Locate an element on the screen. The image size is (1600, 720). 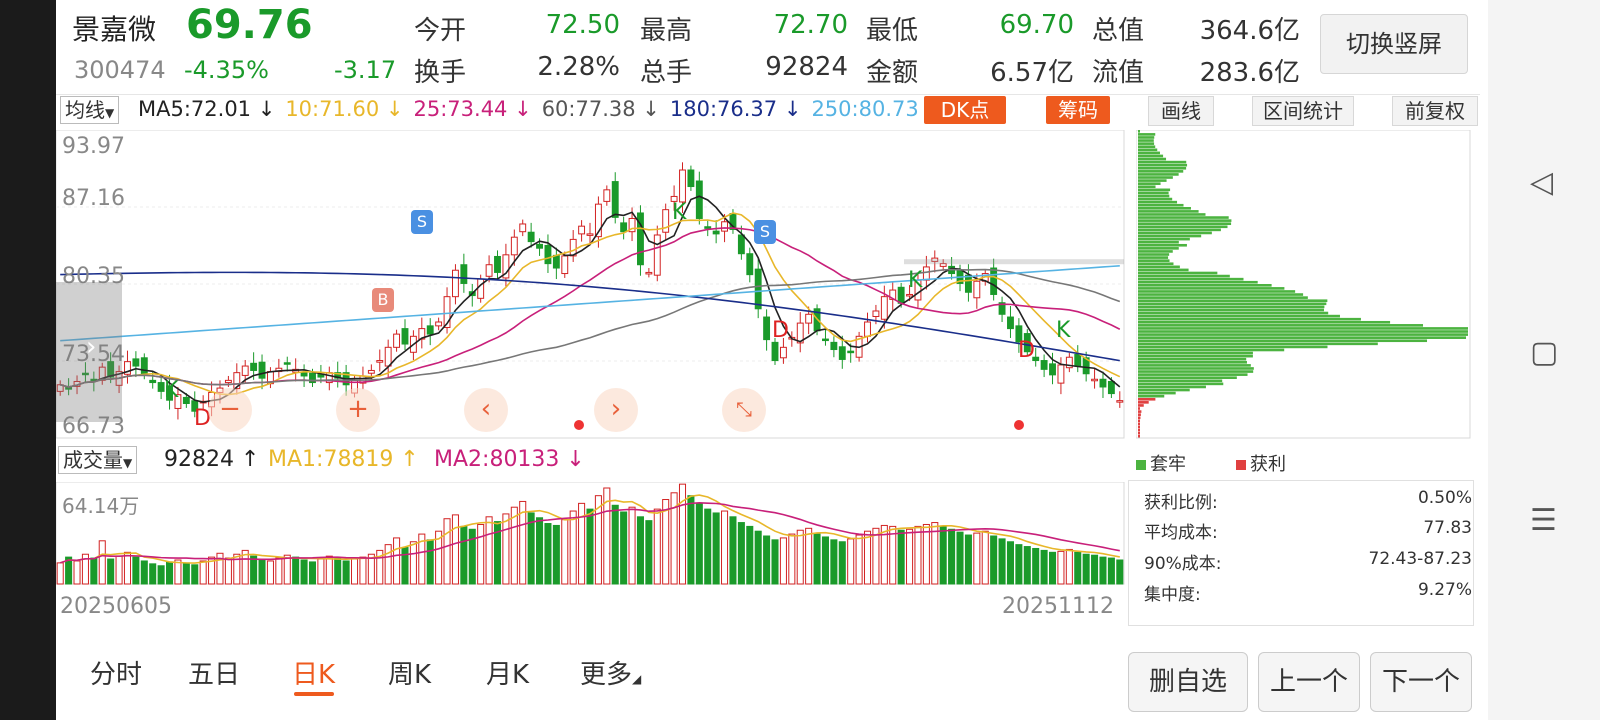
switch-portrait-button: 切换竖屏 is located at coordinates (1394, 44).